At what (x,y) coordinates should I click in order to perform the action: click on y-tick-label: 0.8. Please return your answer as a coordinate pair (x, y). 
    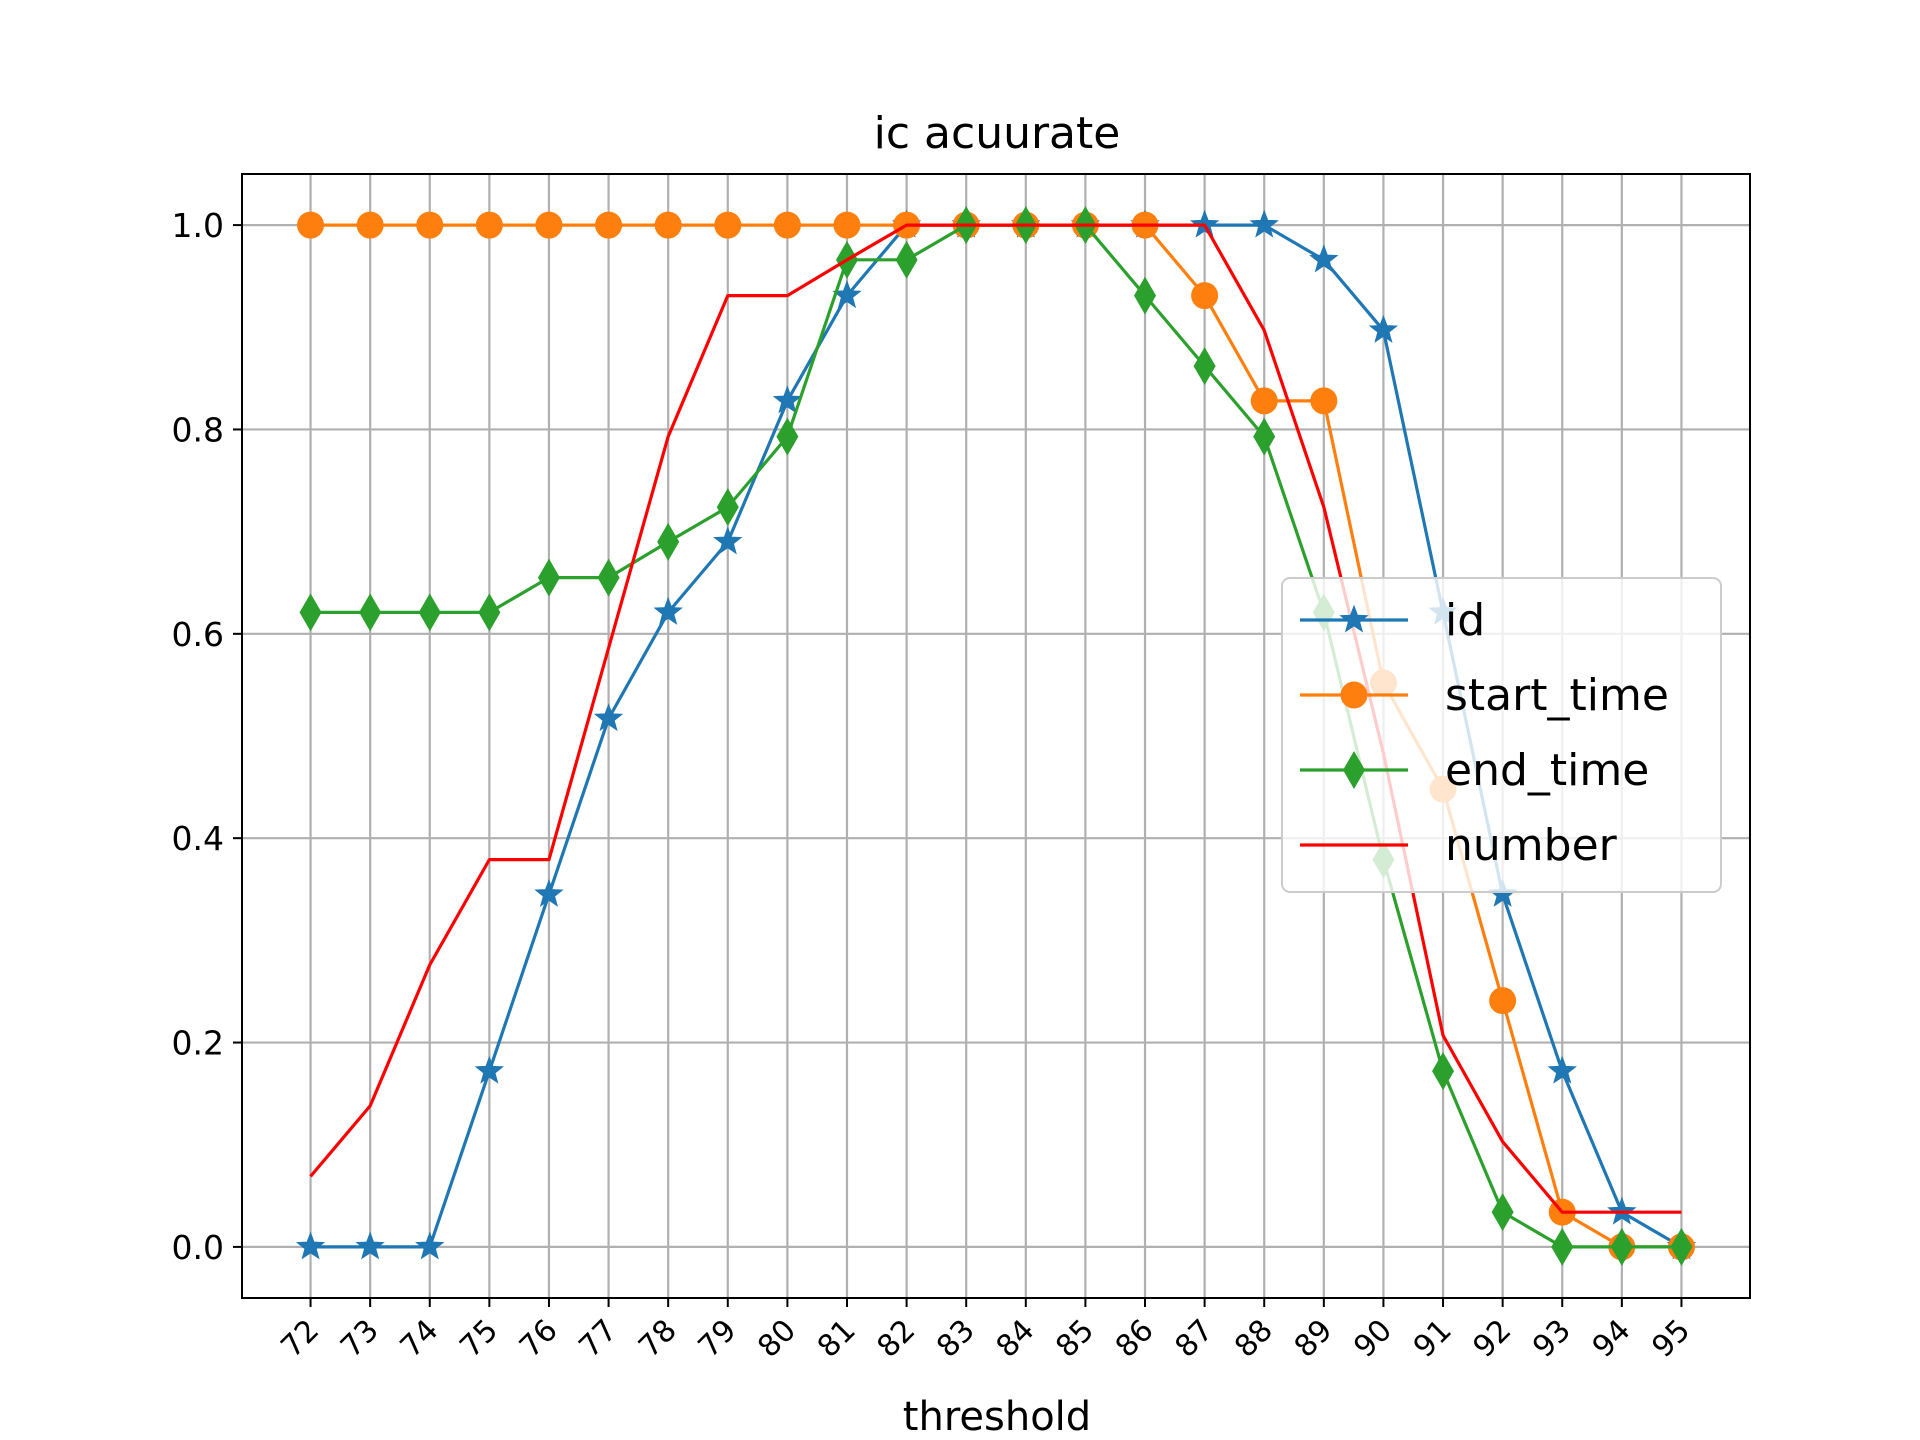
    Looking at the image, I should click on (198, 429).